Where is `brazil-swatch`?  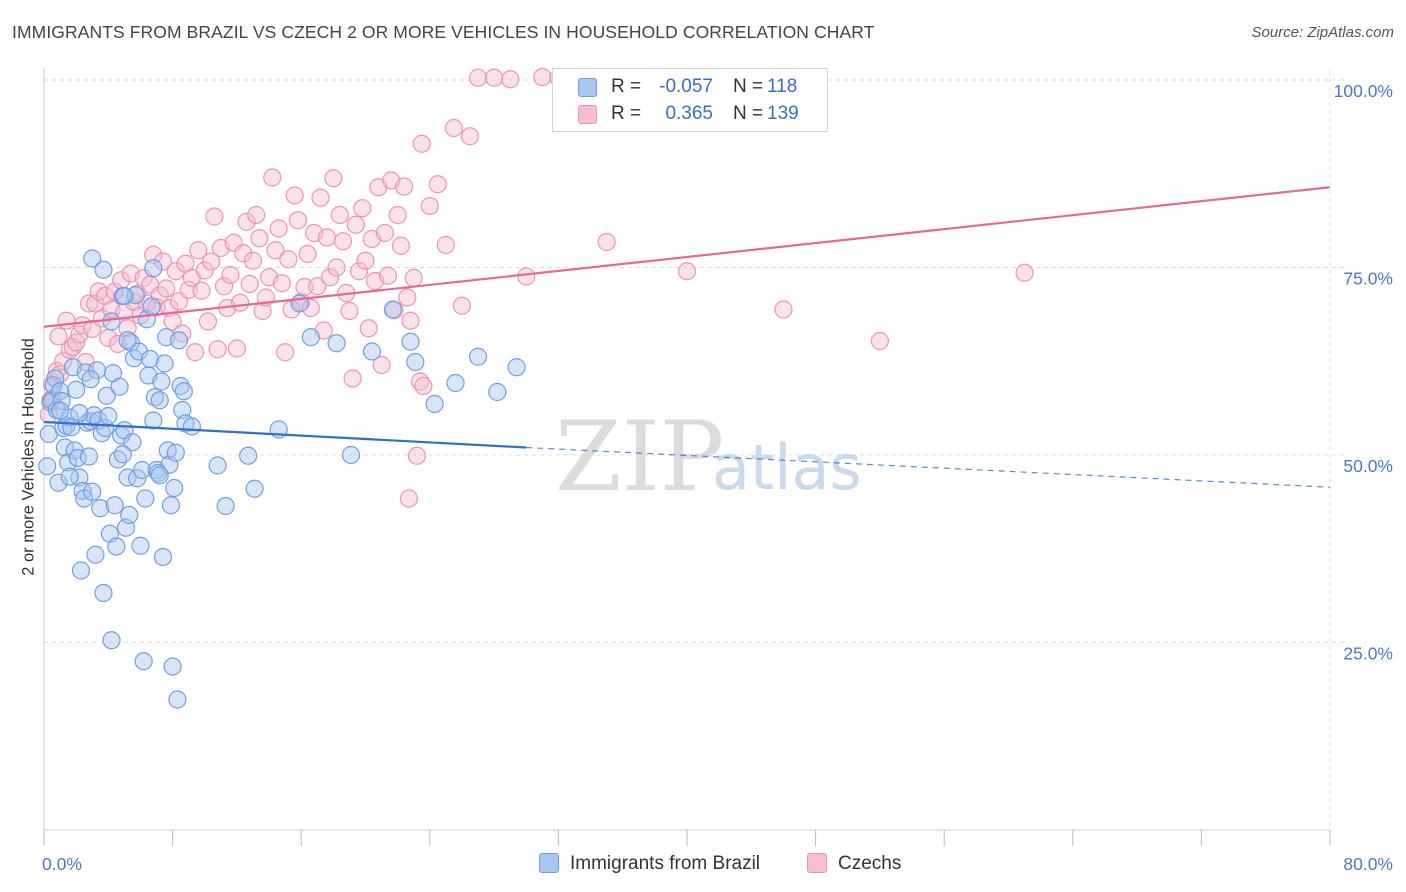 brazil-swatch is located at coordinates (587, 87).